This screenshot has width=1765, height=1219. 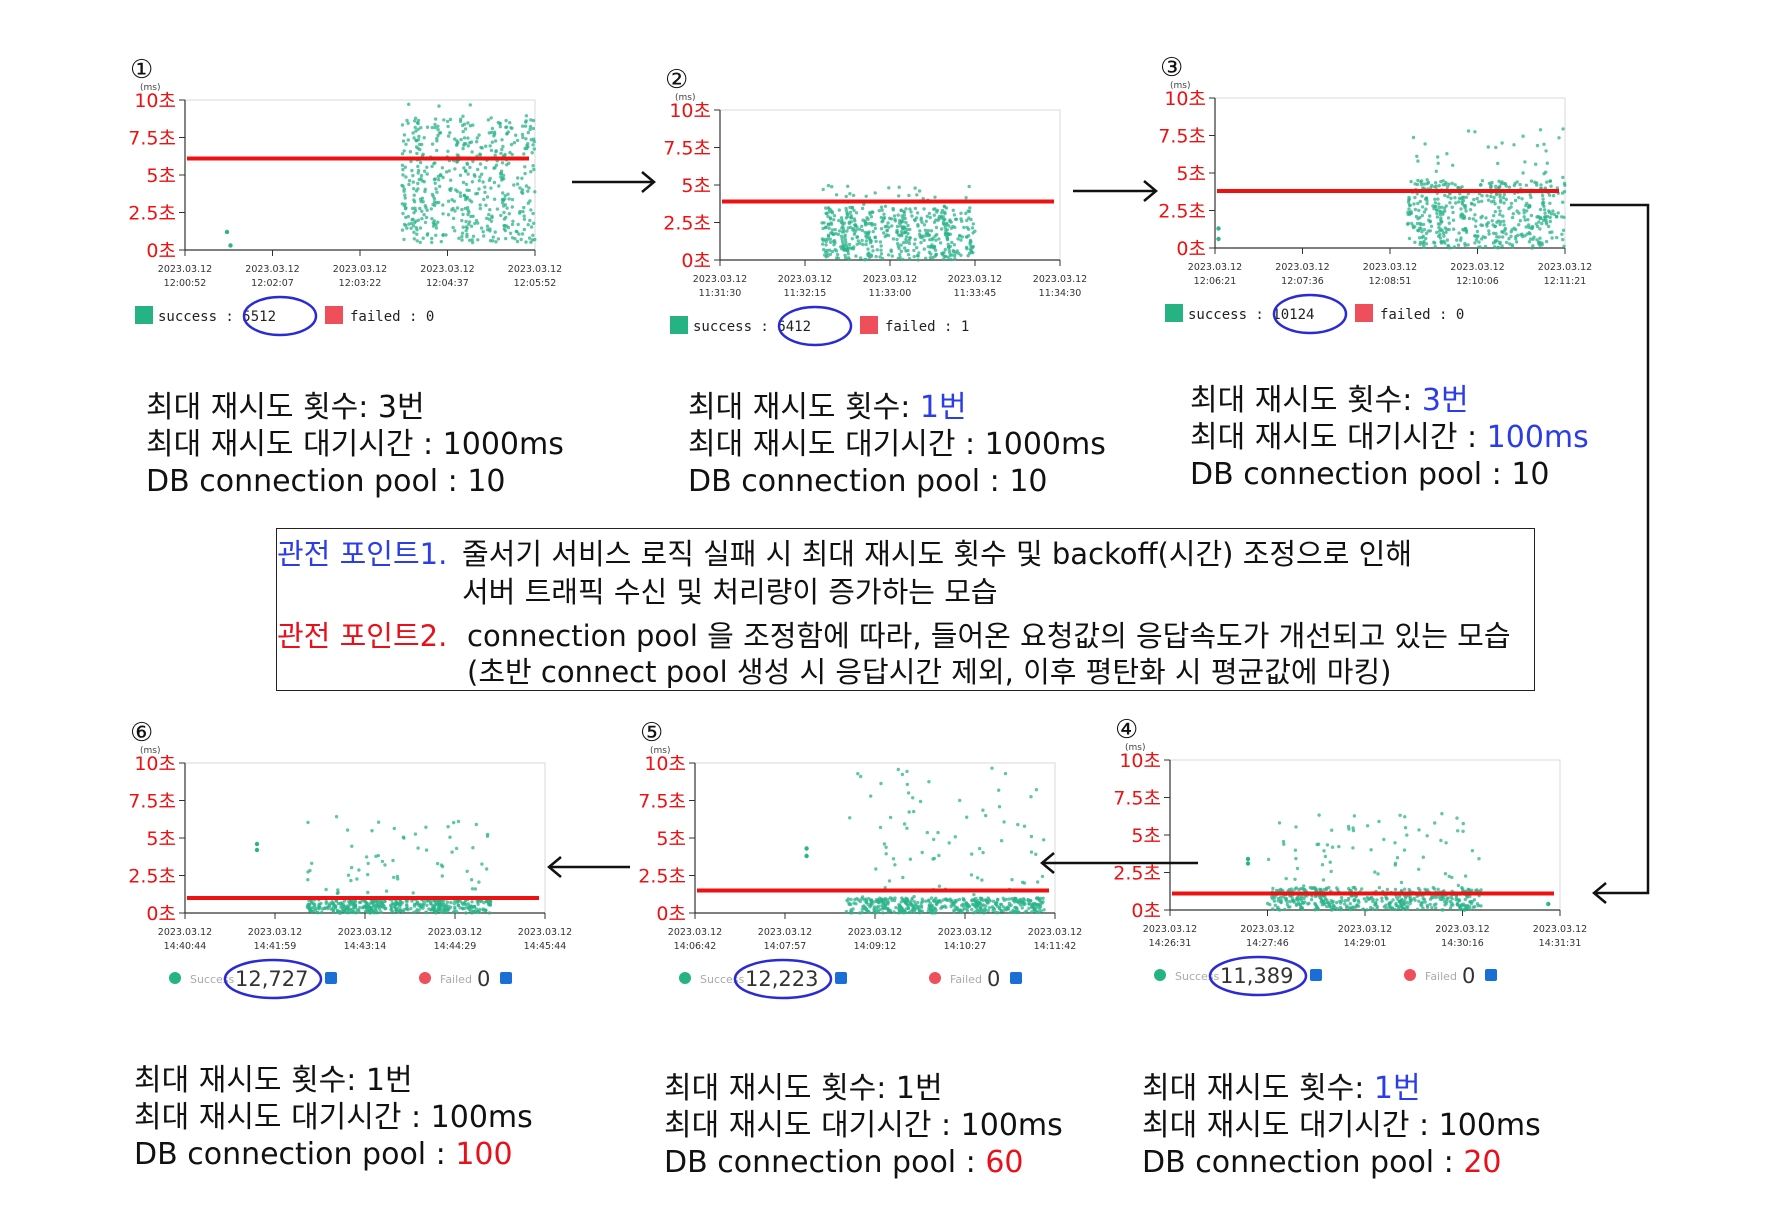 What do you see at coordinates (340, 979) in the screenshot?
I see `legend: Success 12,727 Failed 0` at bounding box center [340, 979].